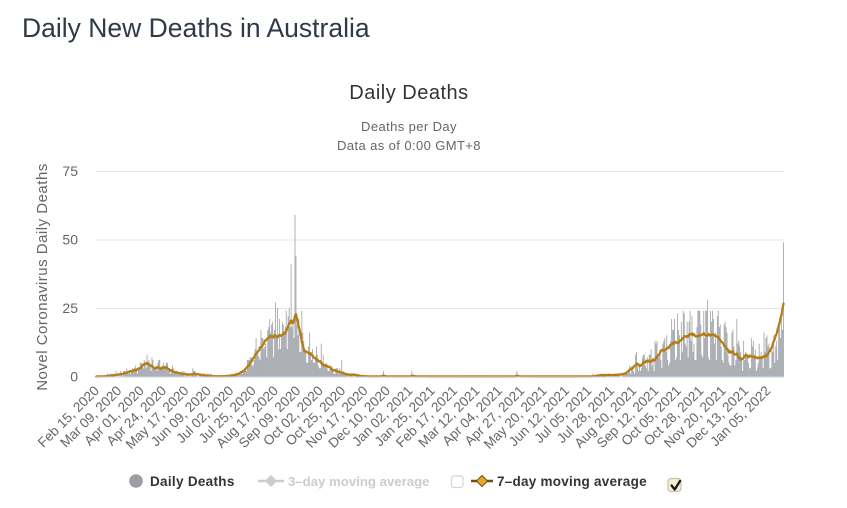 The image size is (847, 508). What do you see at coordinates (70, 240) in the screenshot?
I see `svg-text: 50` at bounding box center [70, 240].